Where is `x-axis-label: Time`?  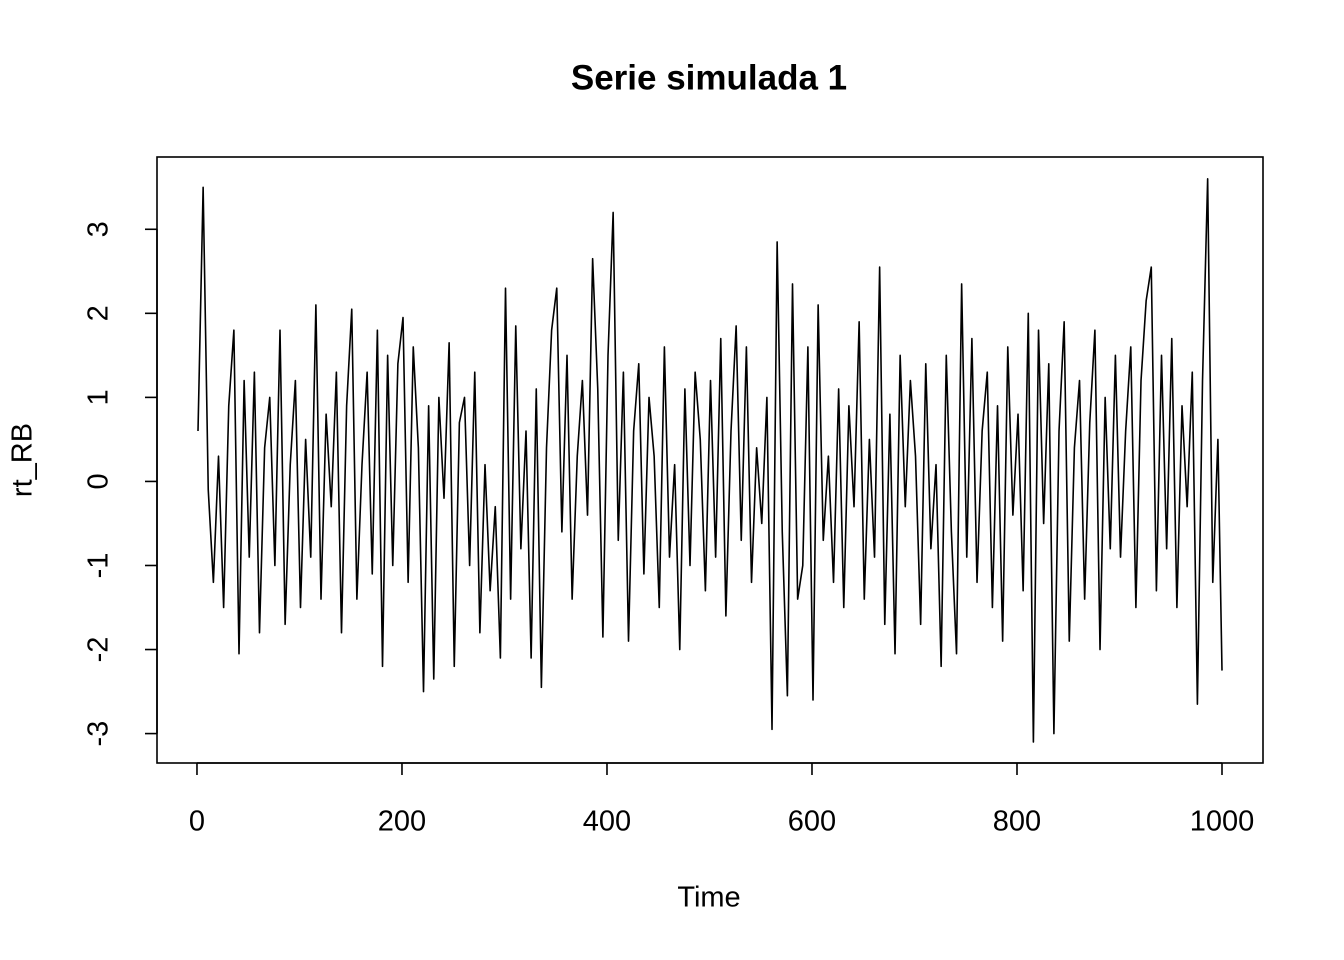 x-axis-label: Time is located at coordinates (708, 898).